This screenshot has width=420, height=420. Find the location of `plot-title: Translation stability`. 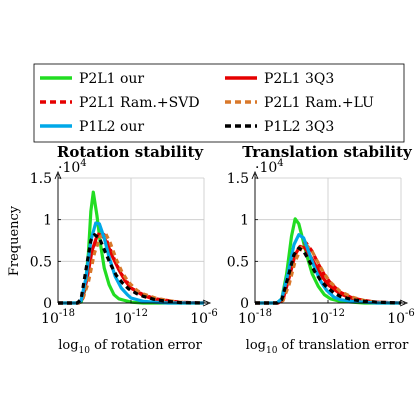

plot-title: Translation stability is located at coordinates (327, 152).